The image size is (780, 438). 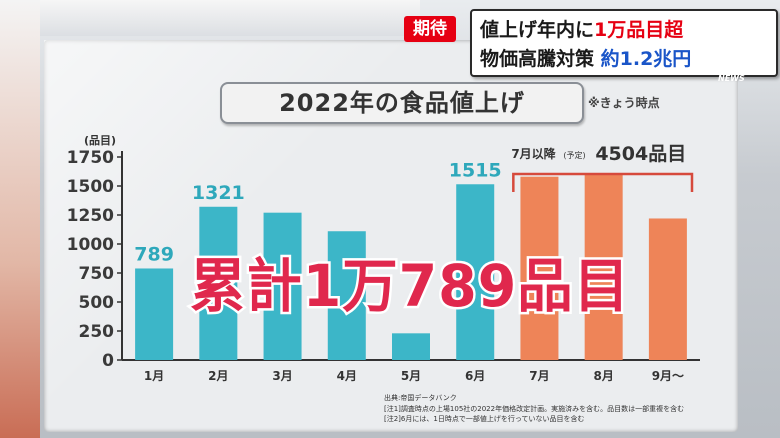 I want to click on headline-line-2-prefix: 物価高騰対策, so click(x=537, y=59).